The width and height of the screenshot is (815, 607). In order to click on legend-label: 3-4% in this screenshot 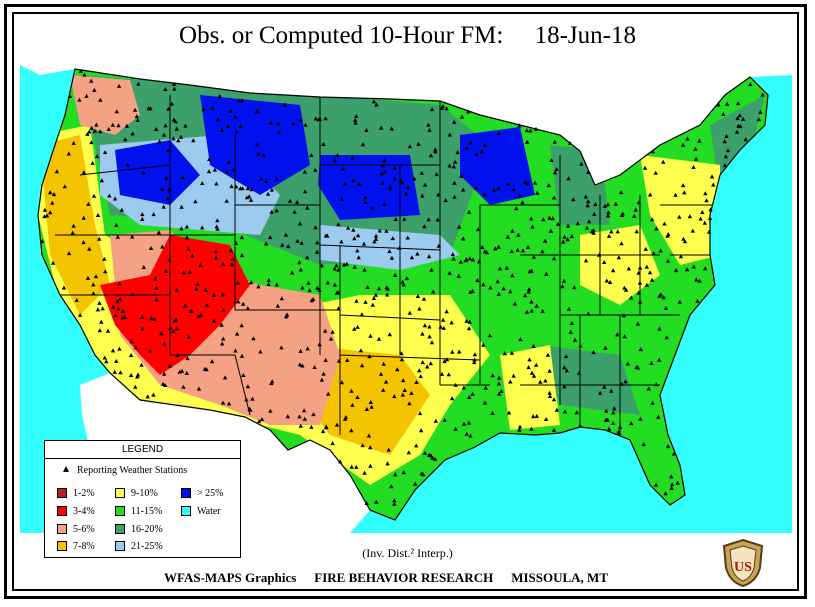, I will do `click(84, 511)`.